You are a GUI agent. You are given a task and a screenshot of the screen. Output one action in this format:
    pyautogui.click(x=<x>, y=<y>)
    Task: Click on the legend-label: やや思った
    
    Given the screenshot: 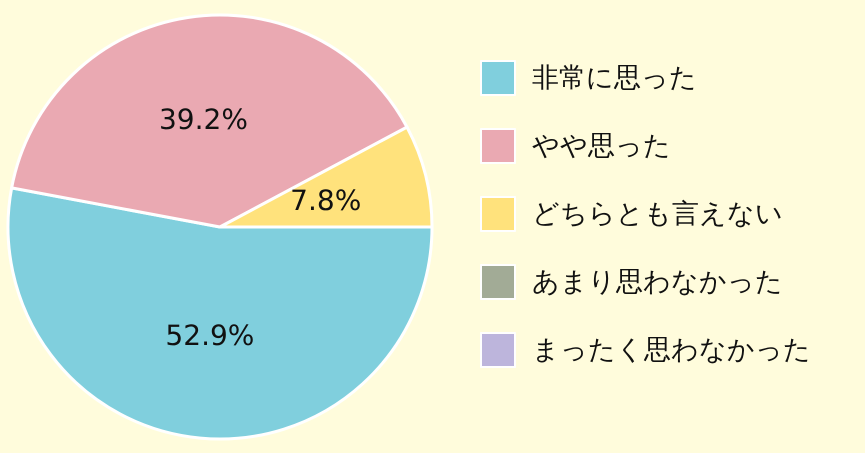 What is the action you would take?
    pyautogui.click(x=601, y=146)
    